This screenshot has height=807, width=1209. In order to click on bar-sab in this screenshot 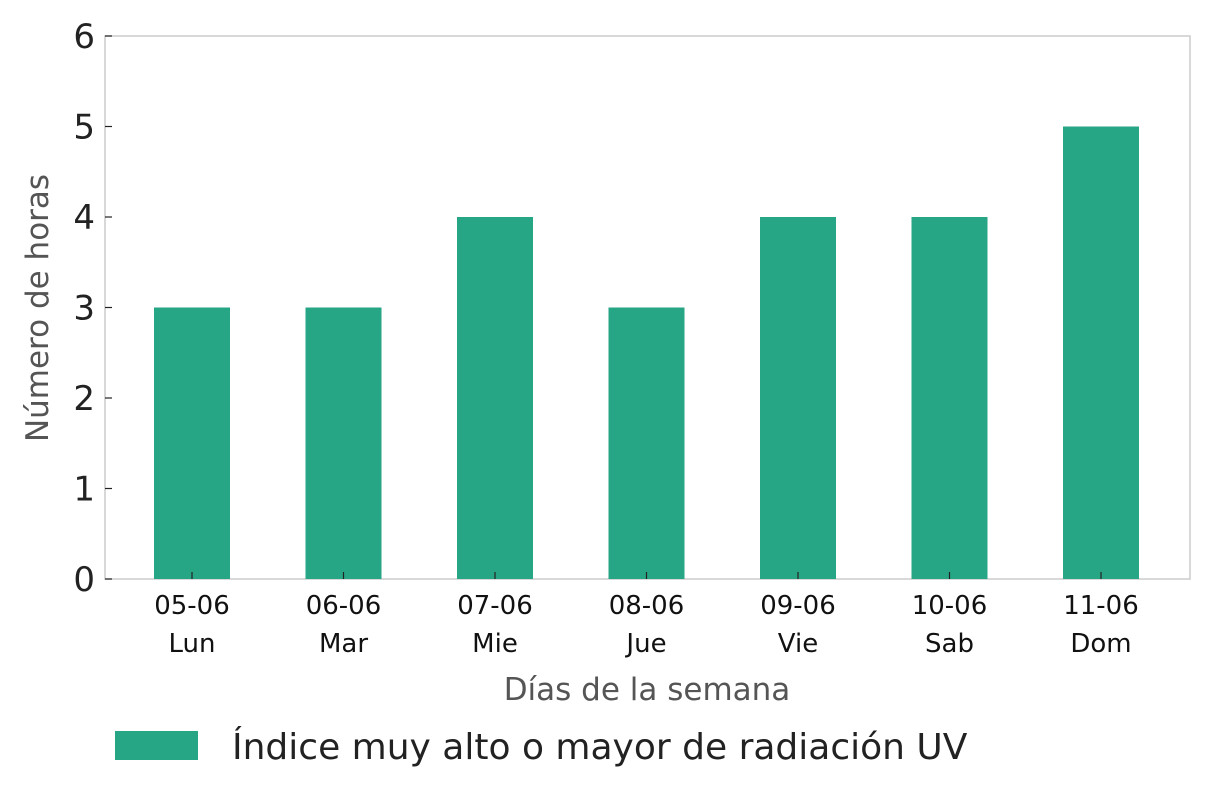, I will do `click(949, 398)`.